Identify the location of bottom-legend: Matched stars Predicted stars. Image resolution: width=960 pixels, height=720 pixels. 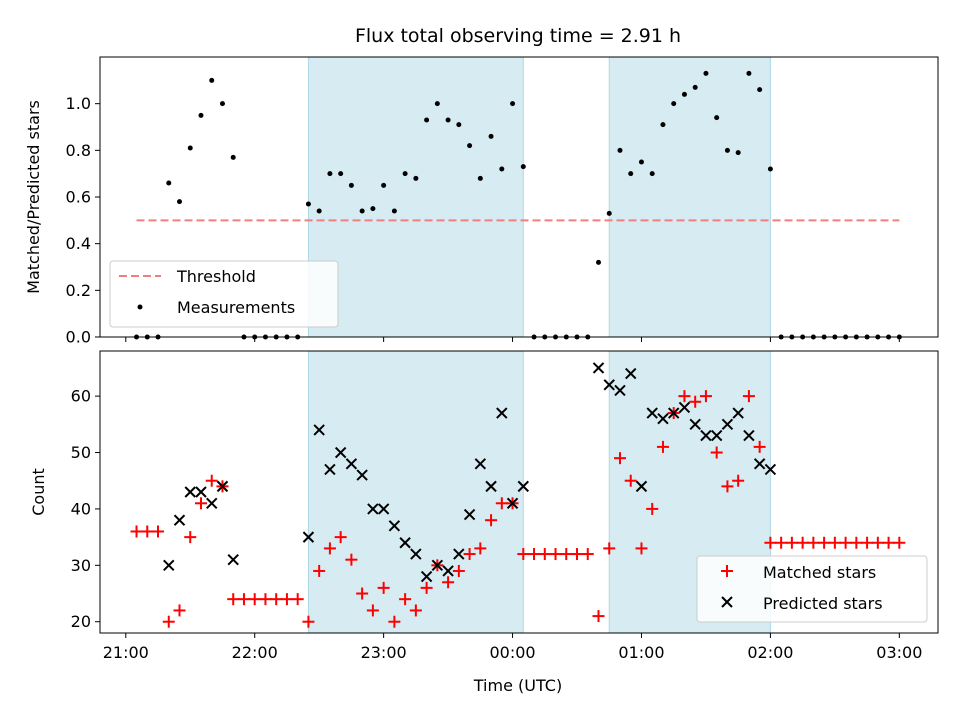
(812, 589).